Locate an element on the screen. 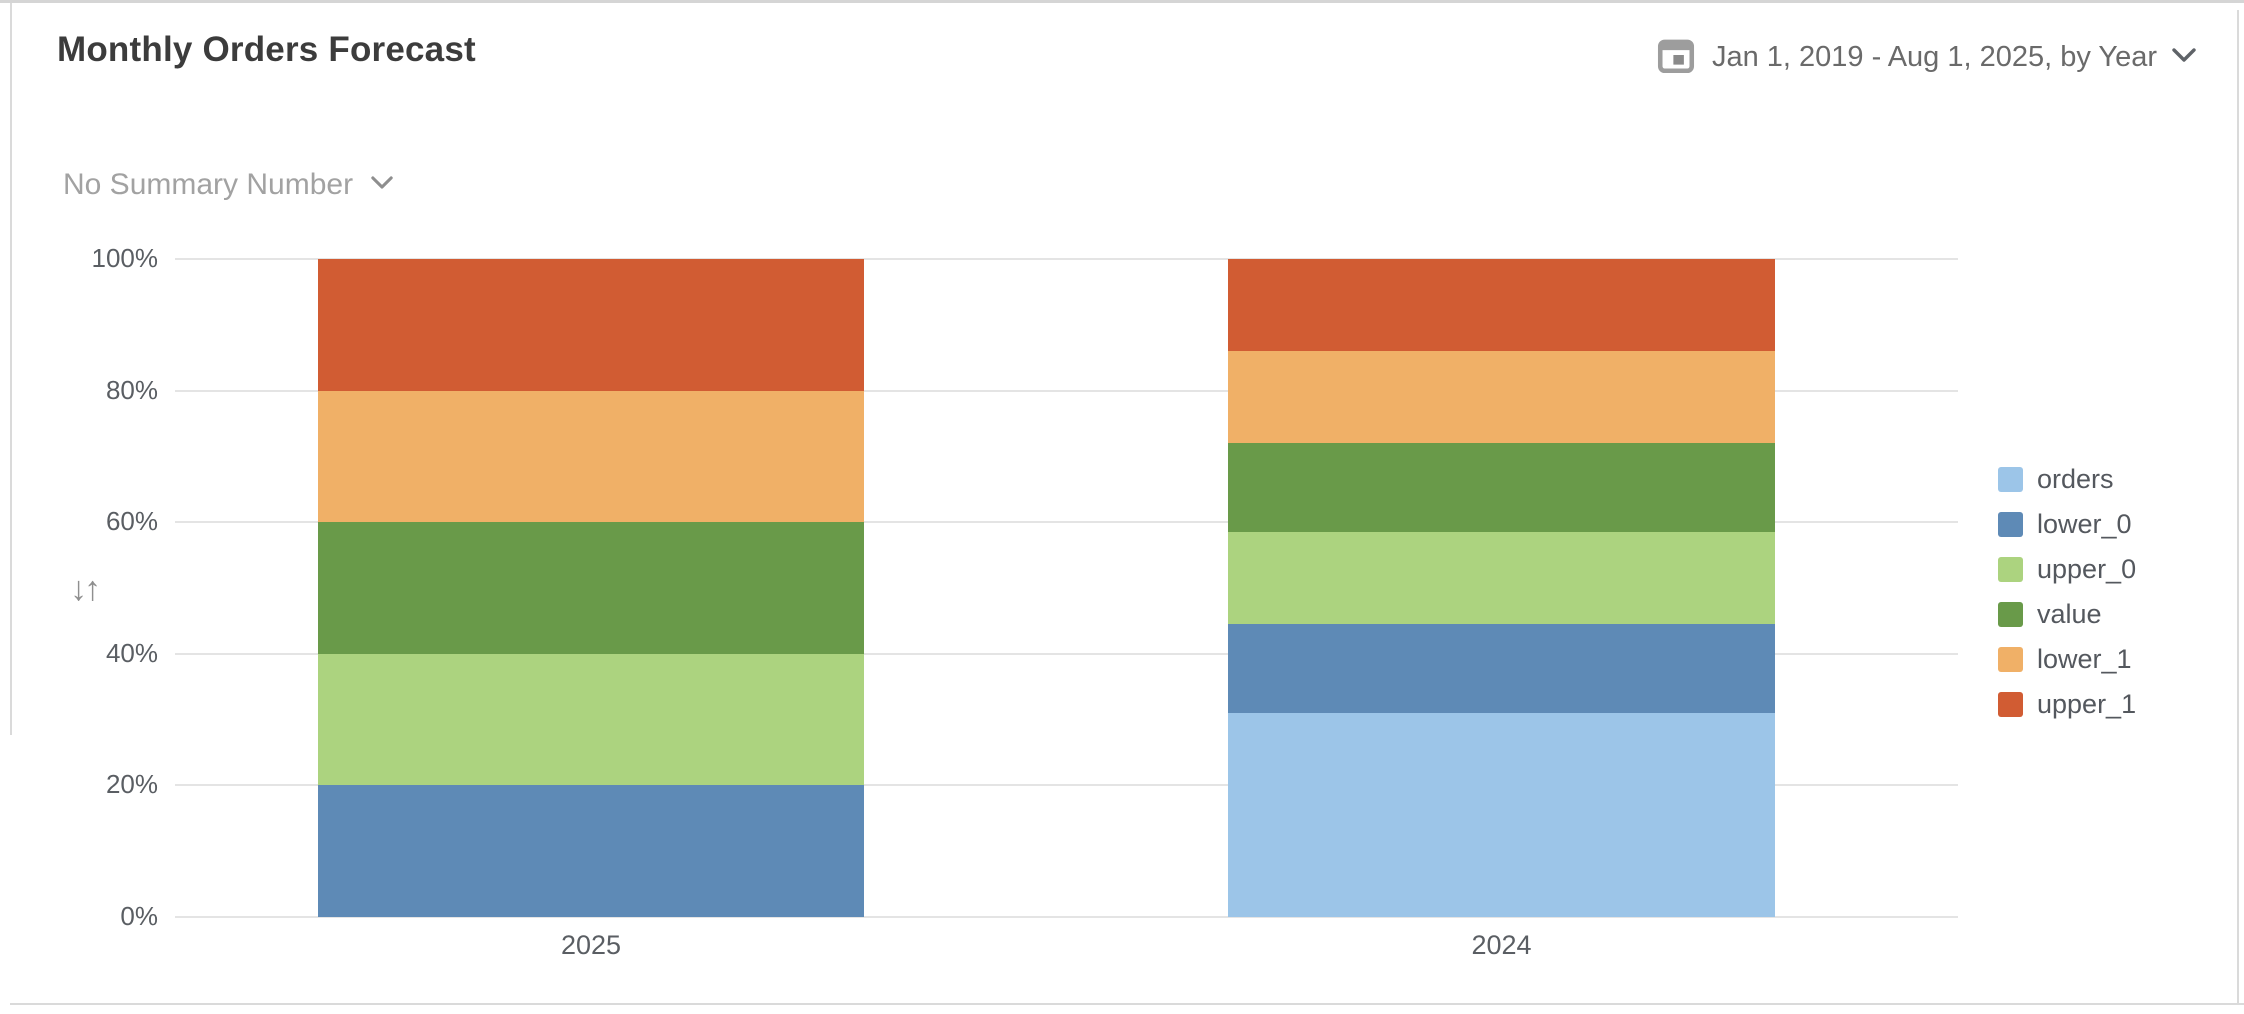 This screenshot has width=2244, height=1014. legend-label: value is located at coordinates (2069, 614).